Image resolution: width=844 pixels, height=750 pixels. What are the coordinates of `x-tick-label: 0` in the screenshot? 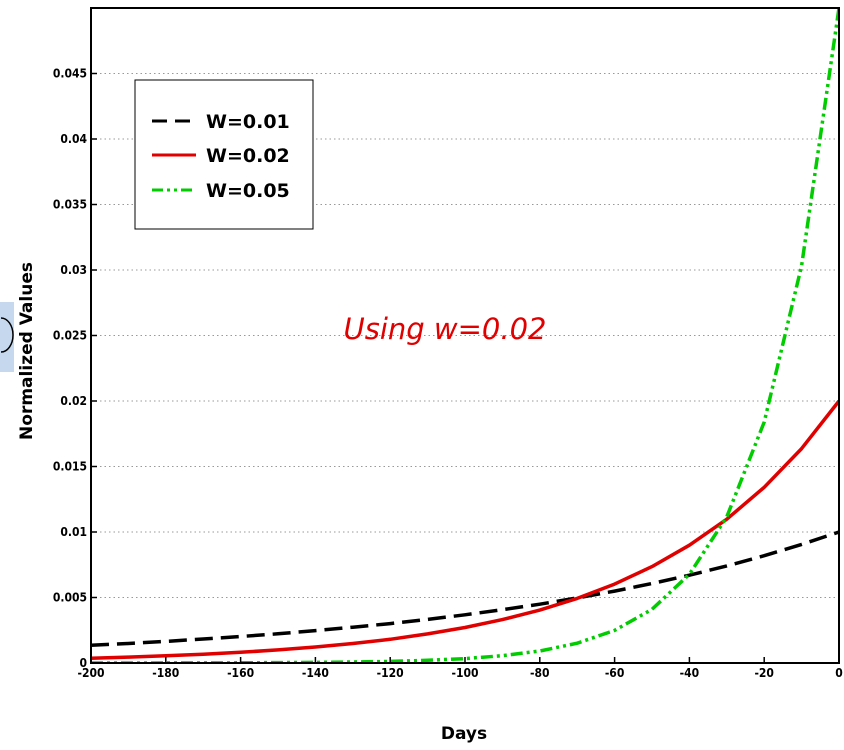 It's located at (839, 673).